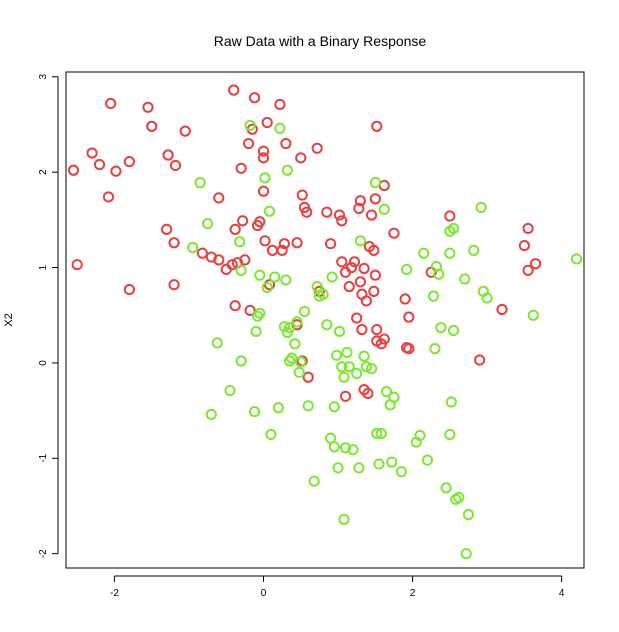 The width and height of the screenshot is (619, 632). I want to click on x-tick-label: 0, so click(264, 593).